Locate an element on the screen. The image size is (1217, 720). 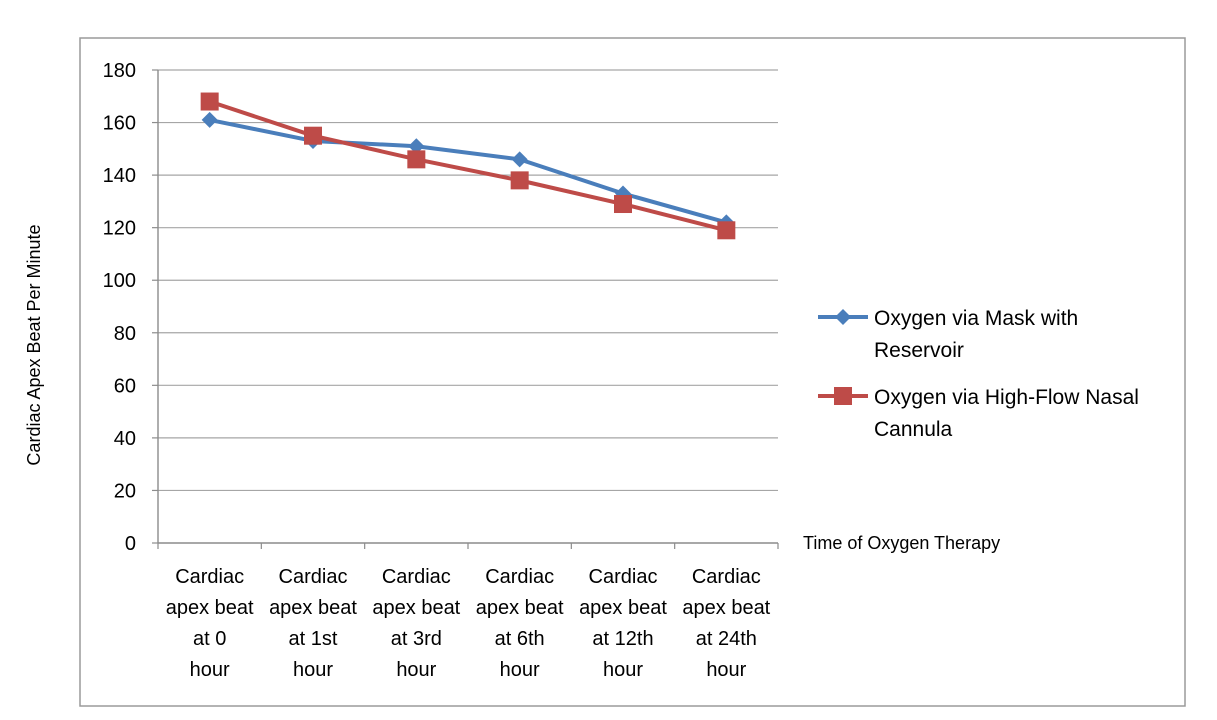
x-tick-label-line: at 3rd is located at coordinates (416, 639).